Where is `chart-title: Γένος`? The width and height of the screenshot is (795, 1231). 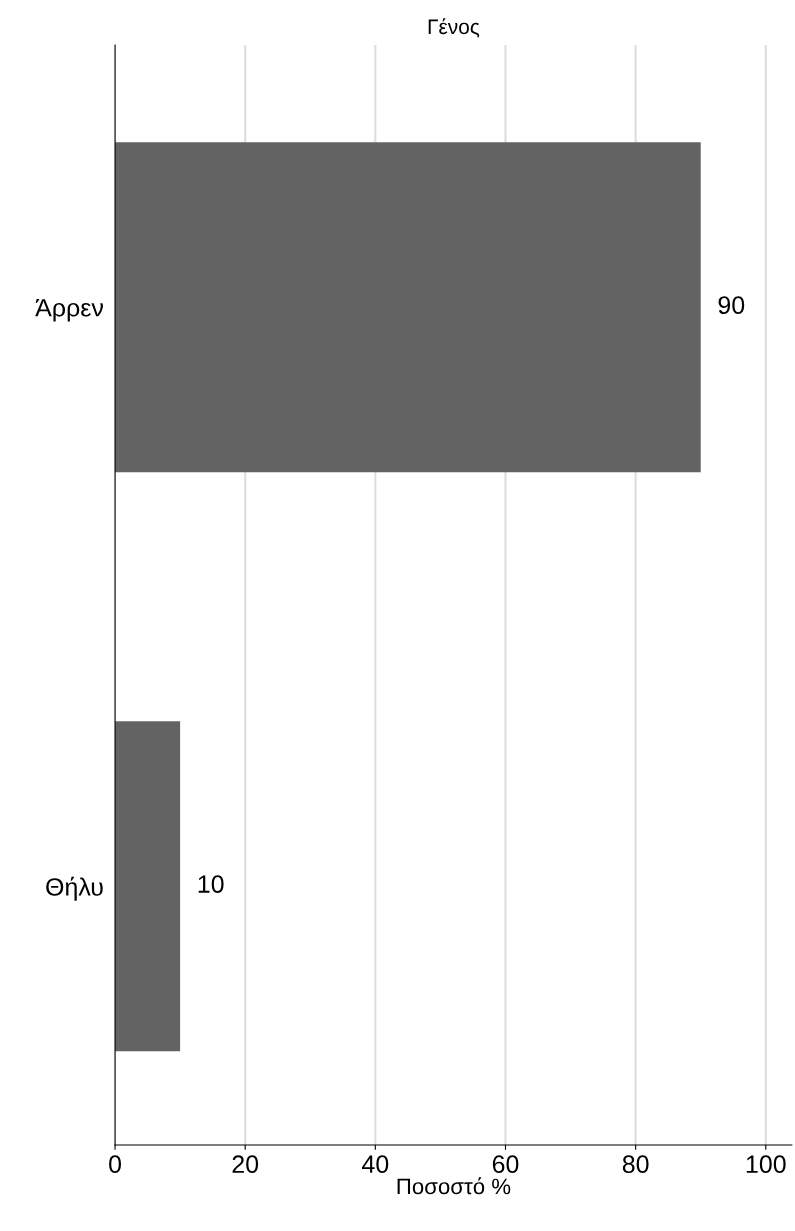 chart-title: Γένος is located at coordinates (454, 28).